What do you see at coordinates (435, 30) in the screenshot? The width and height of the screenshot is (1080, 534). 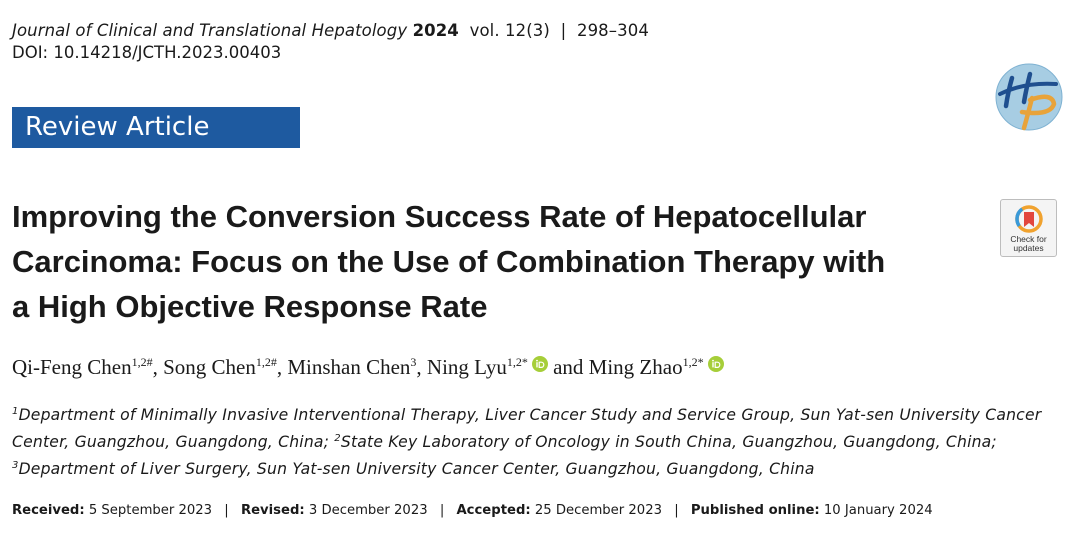 I see `journal-year: 2024` at bounding box center [435, 30].